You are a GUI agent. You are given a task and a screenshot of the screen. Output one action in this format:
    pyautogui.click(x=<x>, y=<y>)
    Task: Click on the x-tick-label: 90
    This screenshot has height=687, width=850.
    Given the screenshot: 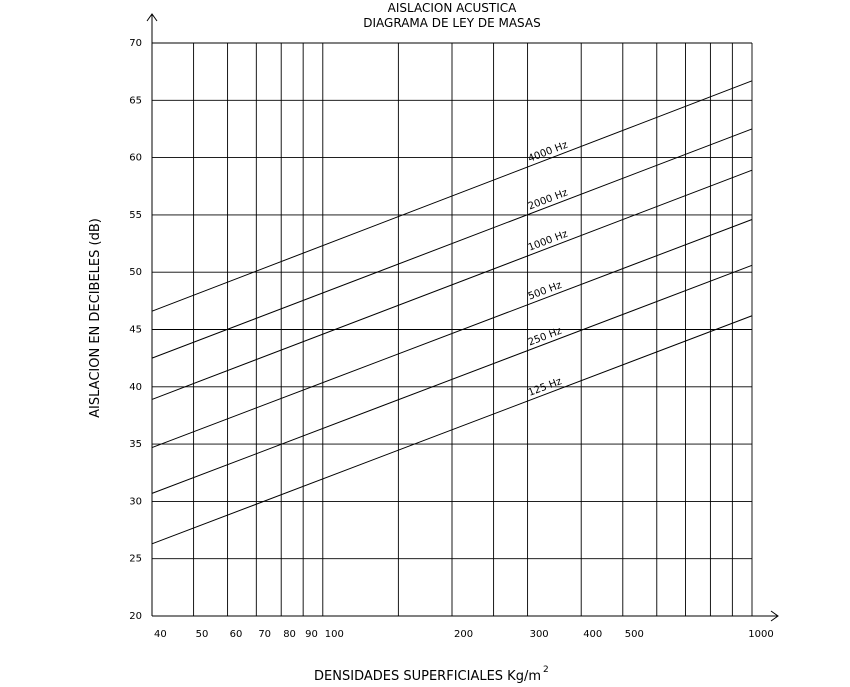 What is the action you would take?
    pyautogui.click(x=311, y=634)
    